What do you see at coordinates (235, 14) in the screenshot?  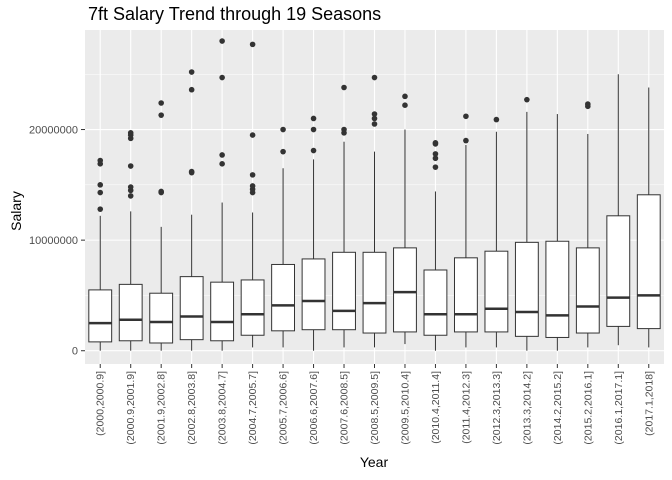 I see `chart-title: 7ft Salary Trend through 19 Seasons` at bounding box center [235, 14].